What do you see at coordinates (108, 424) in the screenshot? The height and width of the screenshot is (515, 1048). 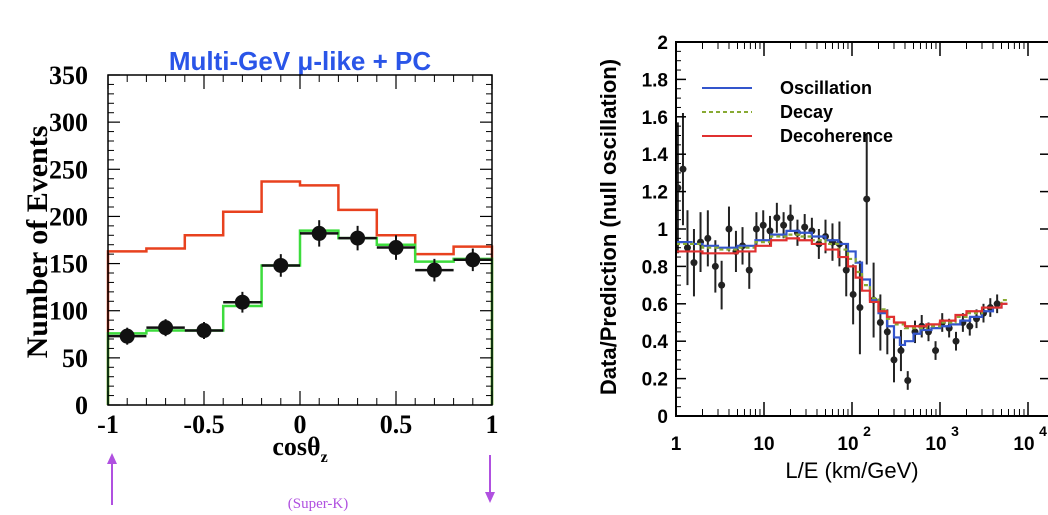 I see `left-x-tick-label: -1` at bounding box center [108, 424].